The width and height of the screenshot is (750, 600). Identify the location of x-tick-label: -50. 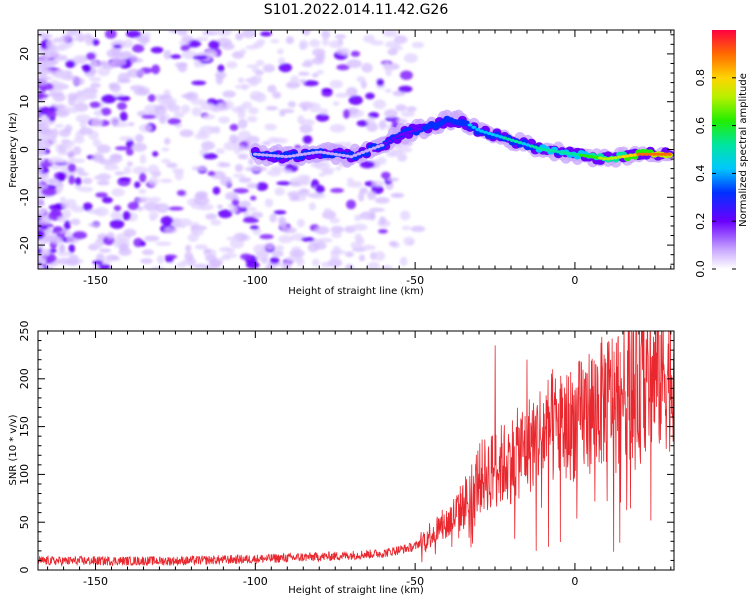
(415, 581).